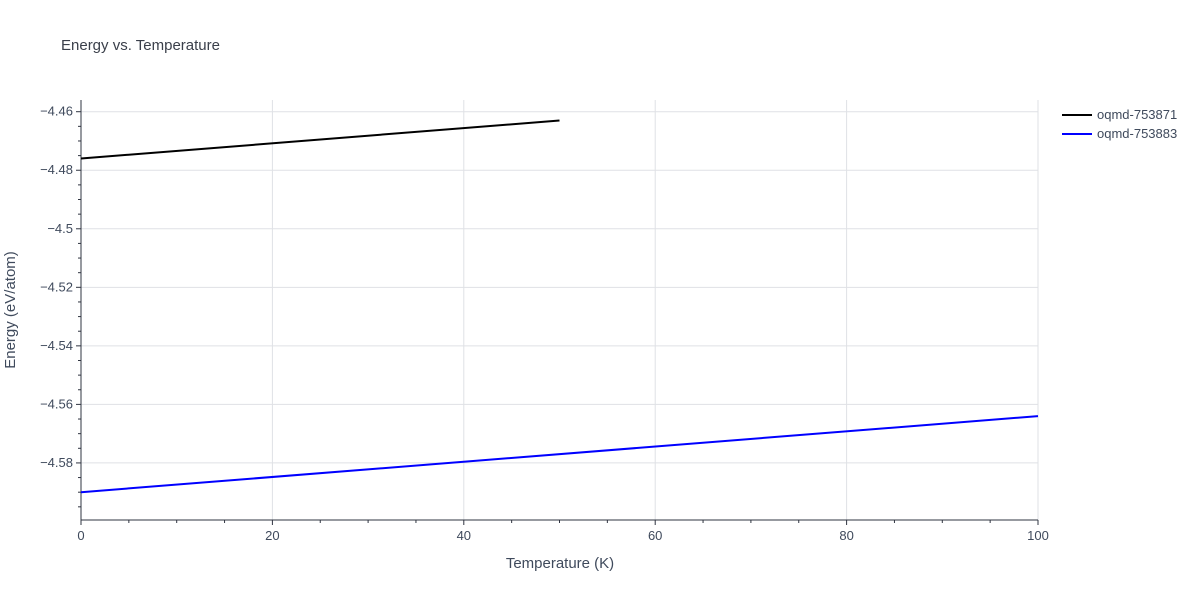  Describe the element at coordinates (272, 535) in the screenshot. I see `x-tick-label: 20` at that location.